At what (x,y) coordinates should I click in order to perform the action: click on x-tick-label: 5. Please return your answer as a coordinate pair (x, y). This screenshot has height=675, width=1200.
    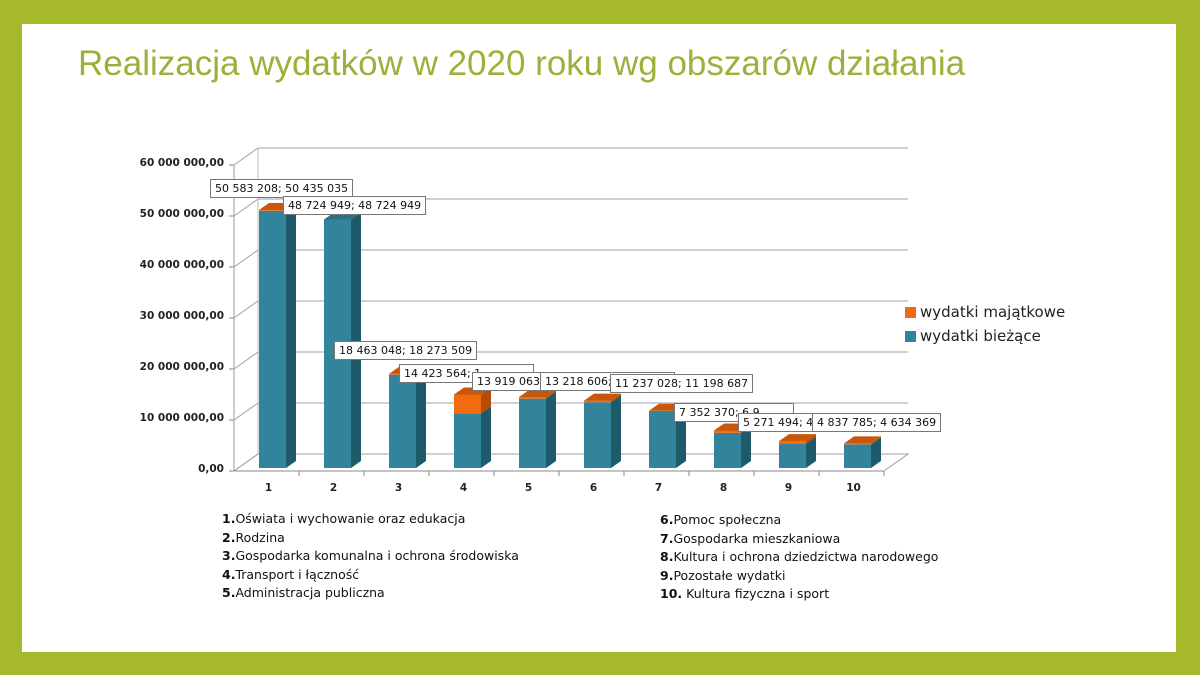
    Looking at the image, I should click on (528, 488).